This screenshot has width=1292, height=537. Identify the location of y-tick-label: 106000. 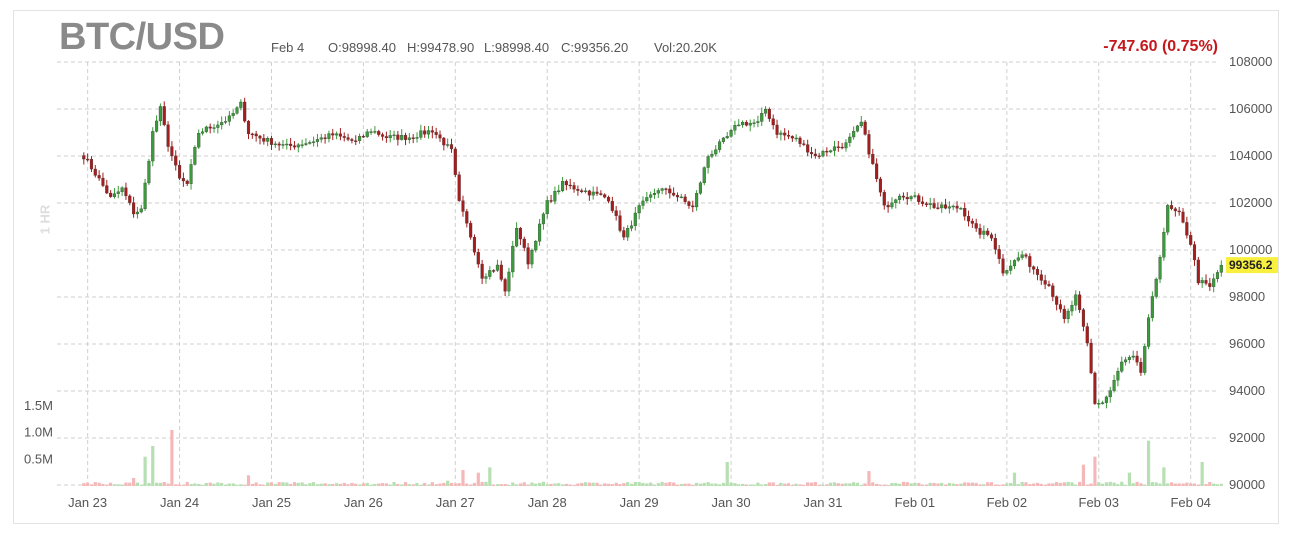
(1250, 108).